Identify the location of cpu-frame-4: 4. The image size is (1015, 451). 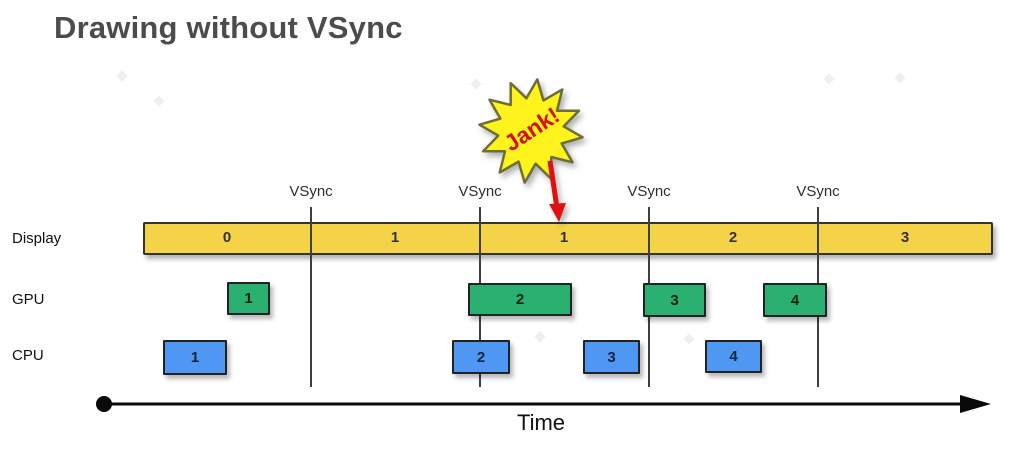
(733, 356).